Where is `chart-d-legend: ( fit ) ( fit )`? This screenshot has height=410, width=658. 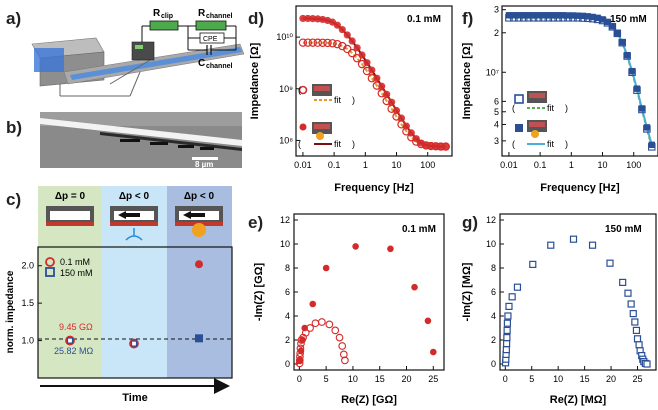
chart-d-legend: ( fit ) ( fit ) is located at coordinates (326, 116).